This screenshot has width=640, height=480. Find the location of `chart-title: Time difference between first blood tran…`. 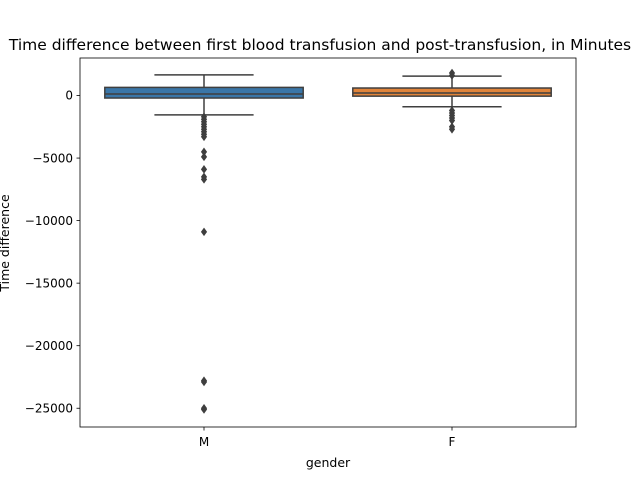

chart-title: Time difference between first blood tran… is located at coordinates (319, 45).